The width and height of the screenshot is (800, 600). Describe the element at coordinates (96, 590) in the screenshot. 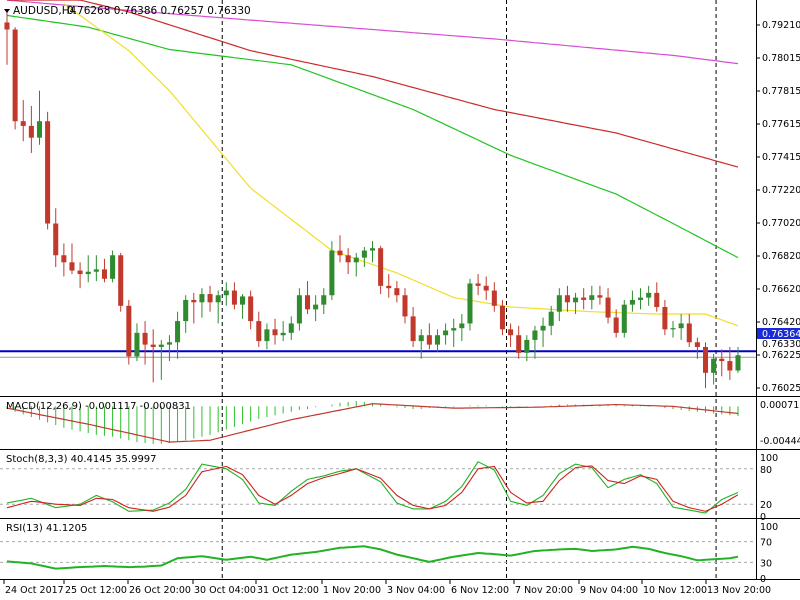

I see `time-tick-label: 25 Oct 12:00` at that location.